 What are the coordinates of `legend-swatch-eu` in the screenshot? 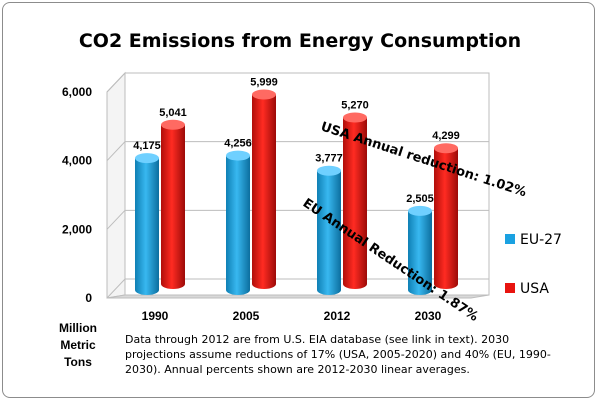 It's located at (510, 239).